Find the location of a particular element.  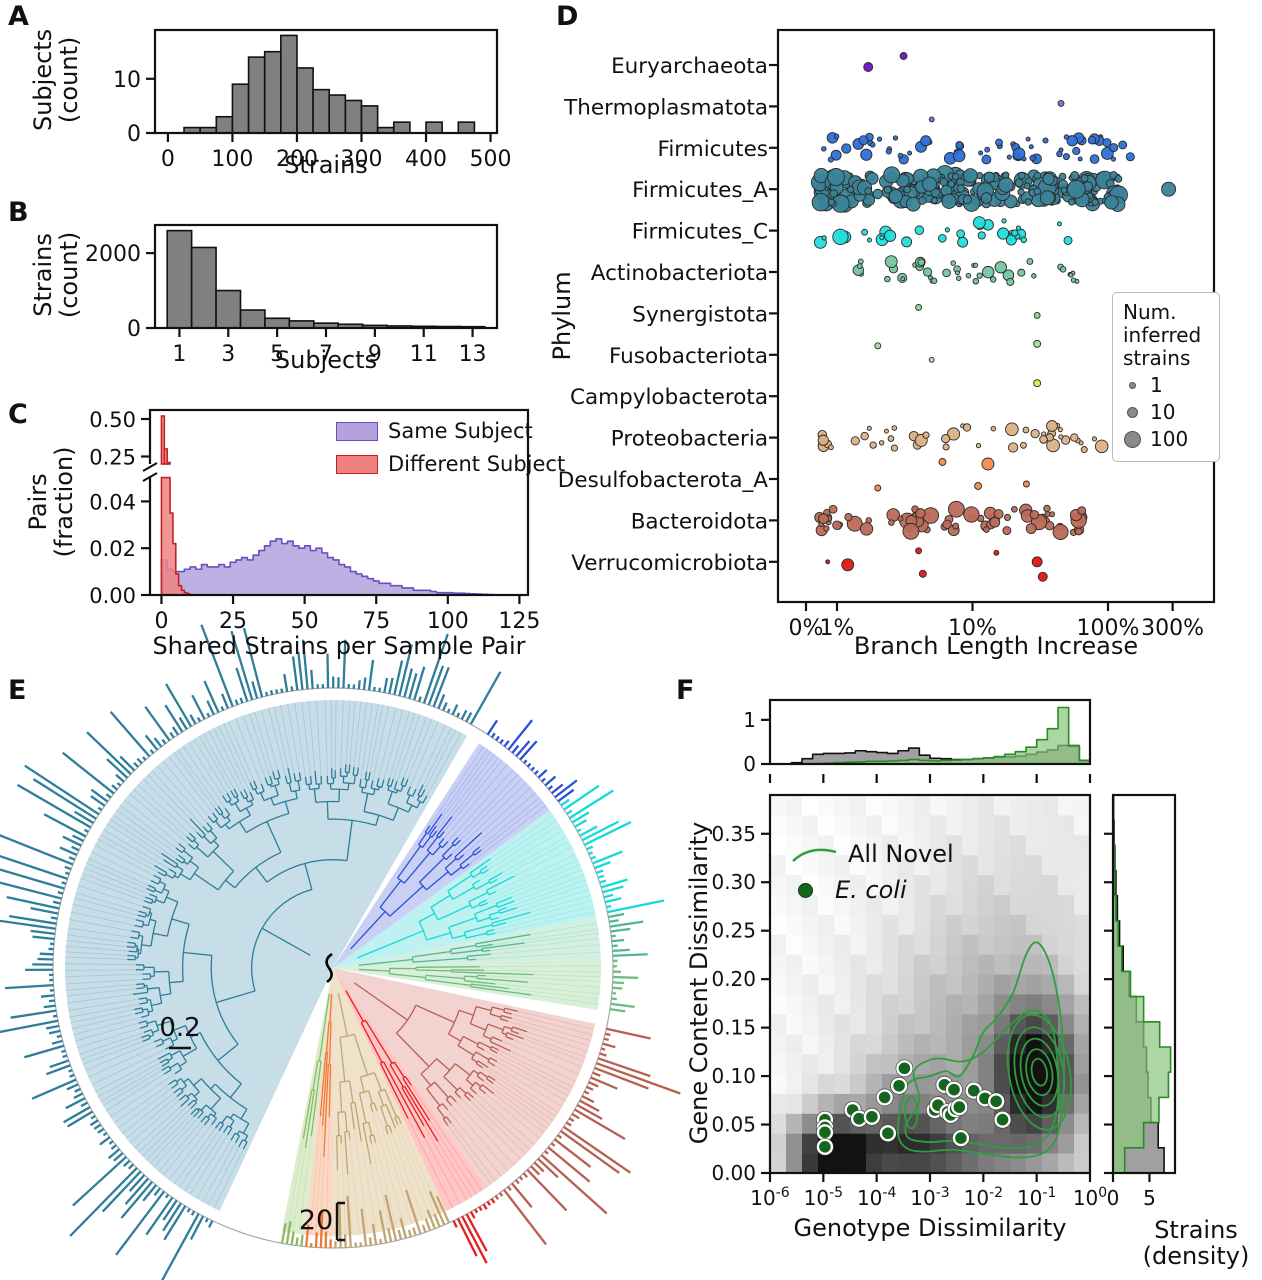

x-tick-label: 100% is located at coordinates (1108, 628).